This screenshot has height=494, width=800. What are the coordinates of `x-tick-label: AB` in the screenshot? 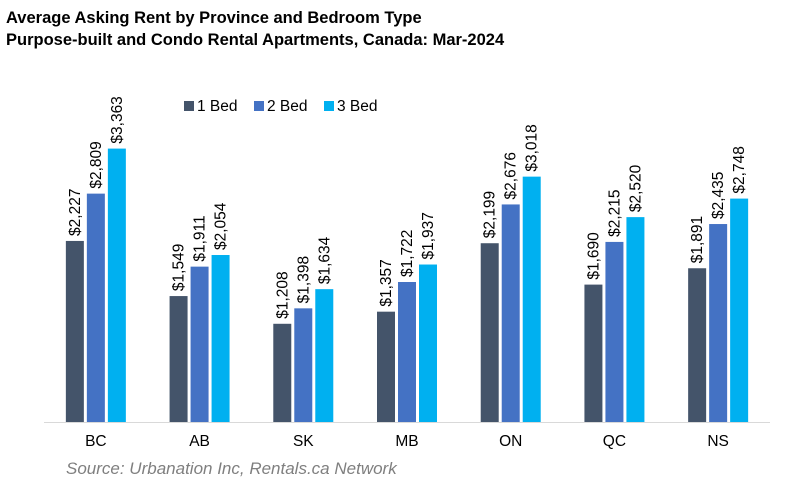 It's located at (199, 441).